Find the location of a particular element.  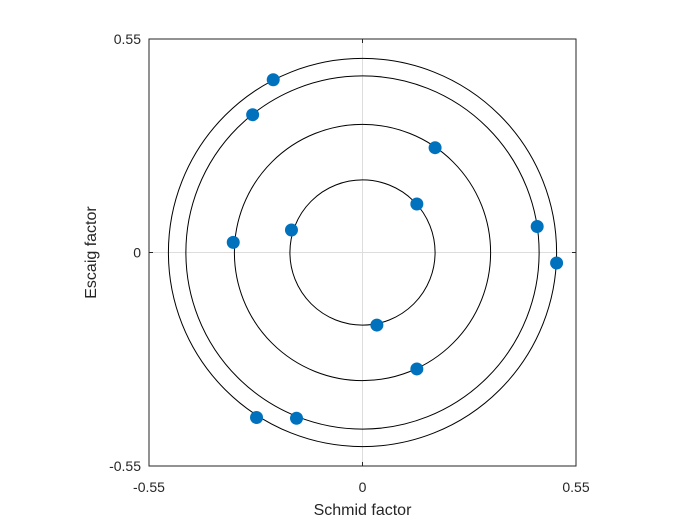

y-tick-label: 0.55 is located at coordinates (127, 39).